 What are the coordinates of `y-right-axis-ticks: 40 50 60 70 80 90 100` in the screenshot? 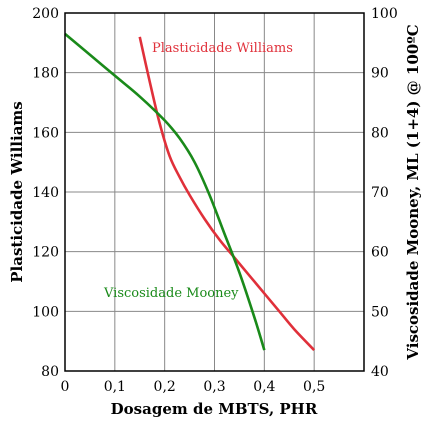 It's located at (384, 193).